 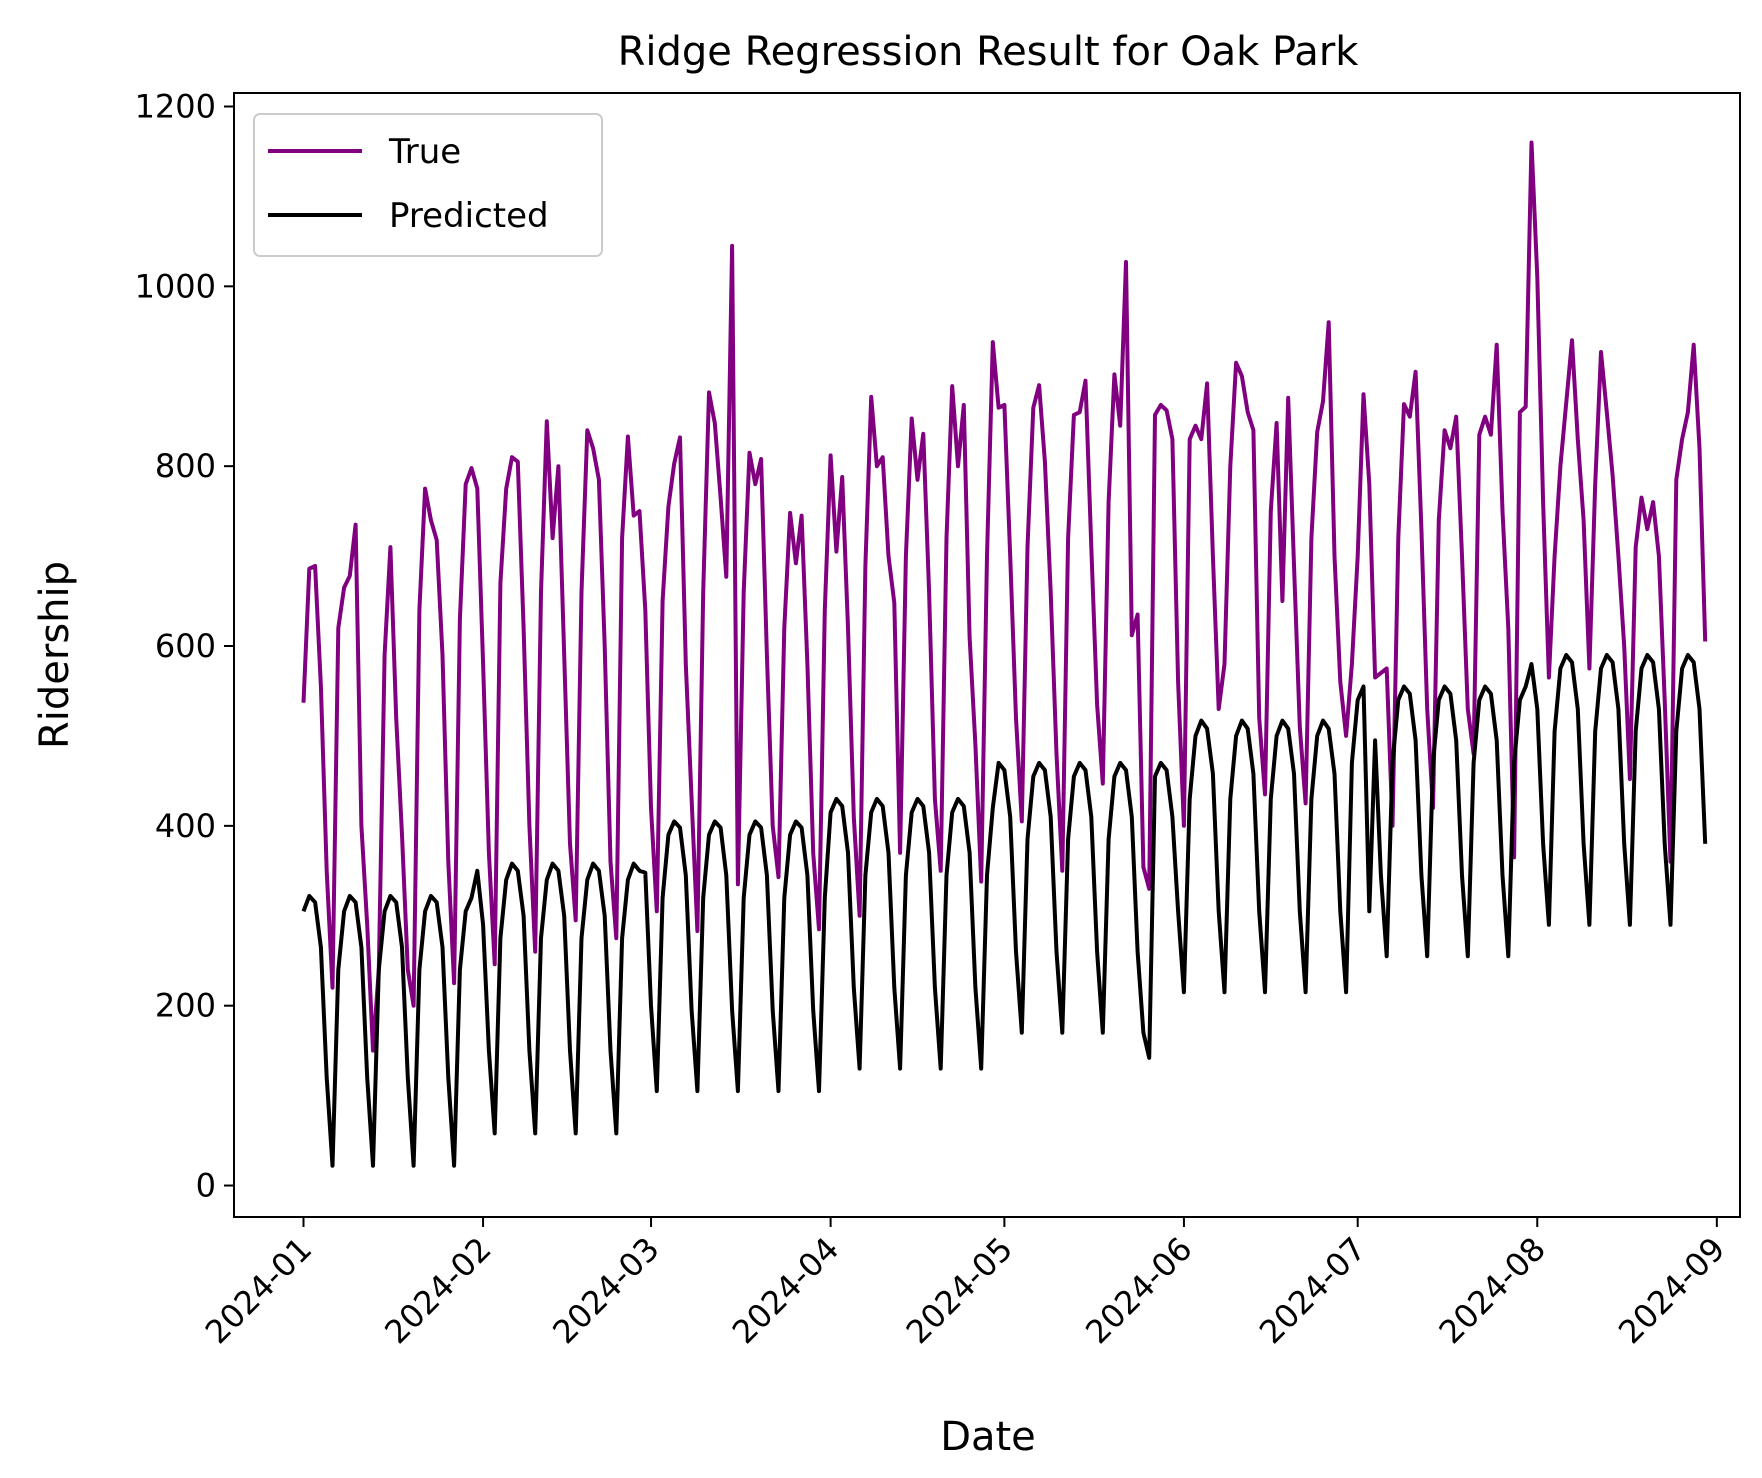 I want to click on chart-title: Ridge Regression Result for Oak Park, so click(x=989, y=52).